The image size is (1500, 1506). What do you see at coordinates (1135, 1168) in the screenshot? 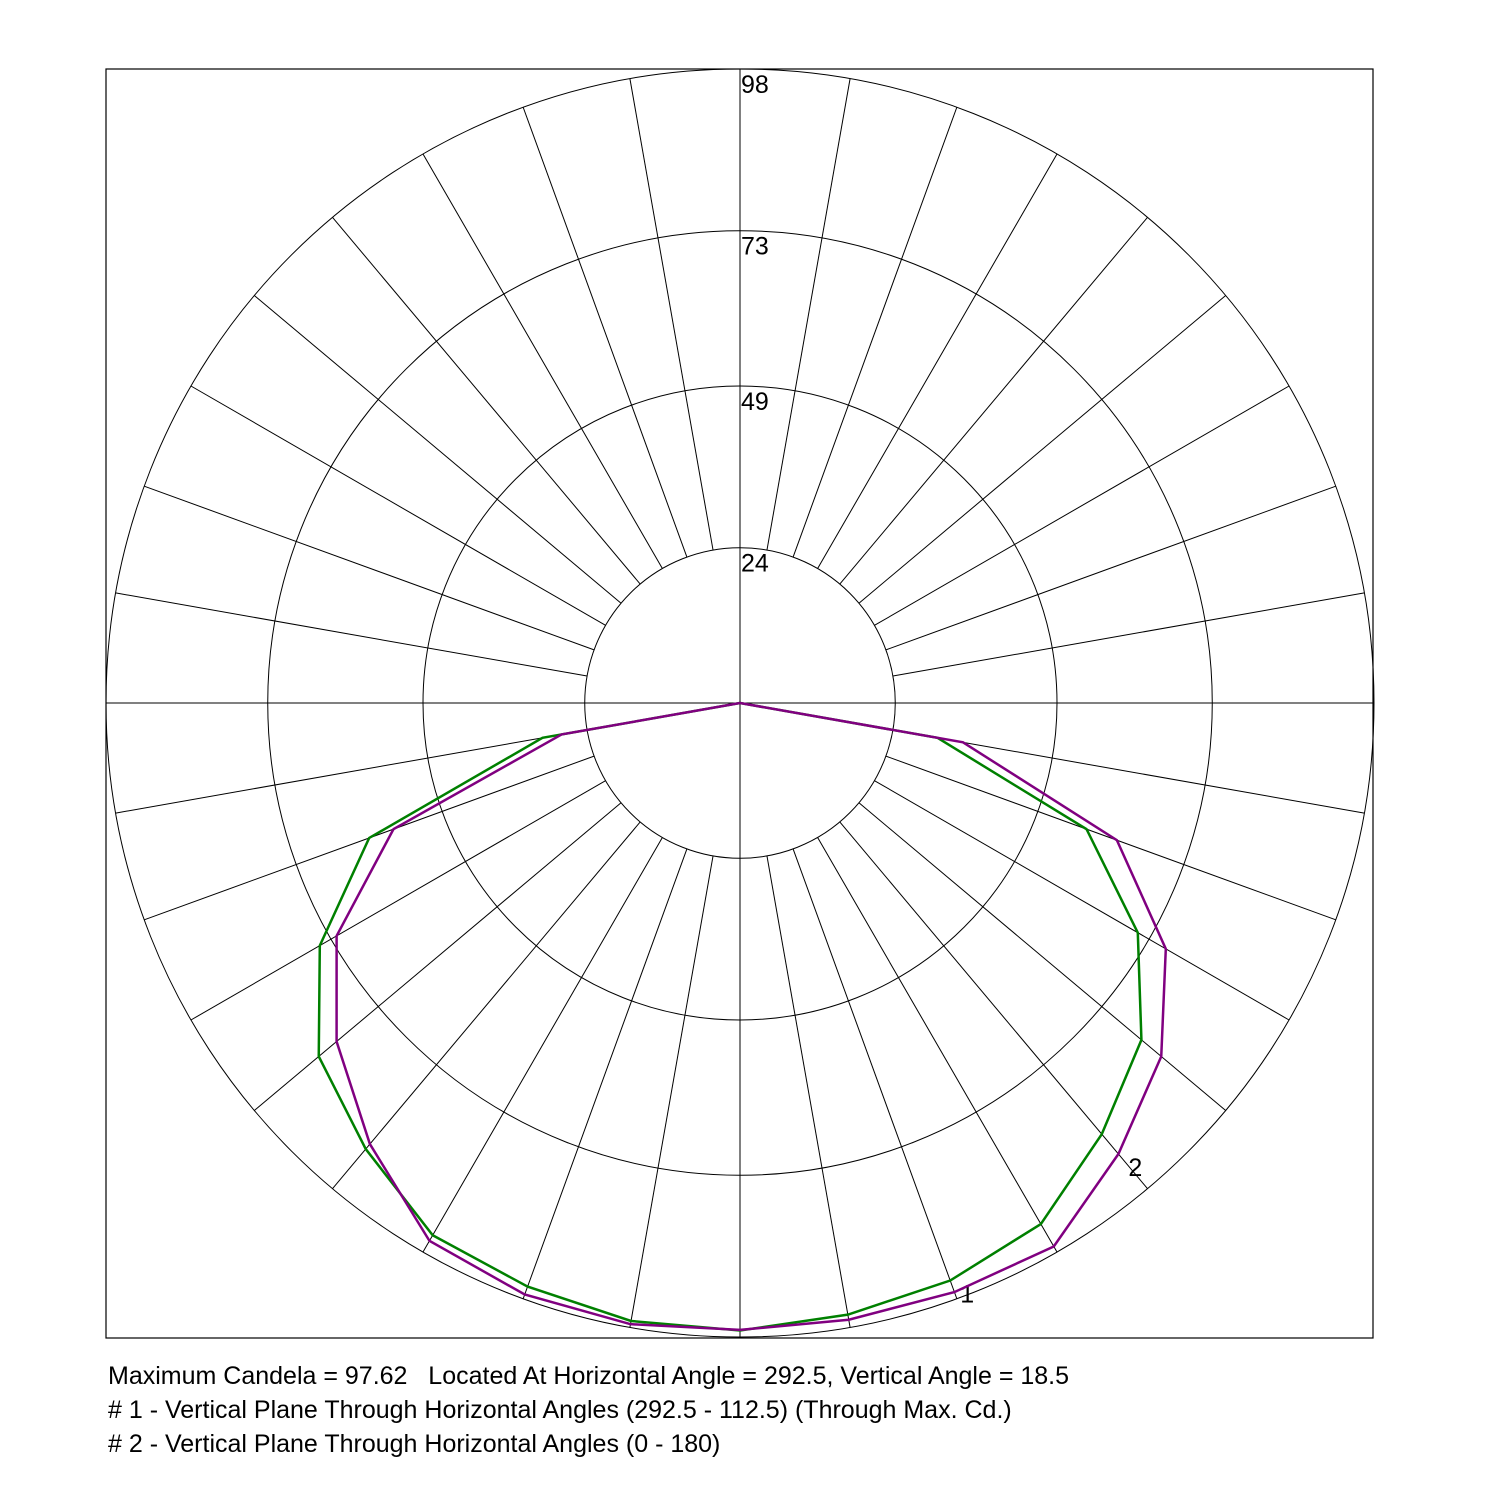
I see `series-label: 2` at bounding box center [1135, 1168].